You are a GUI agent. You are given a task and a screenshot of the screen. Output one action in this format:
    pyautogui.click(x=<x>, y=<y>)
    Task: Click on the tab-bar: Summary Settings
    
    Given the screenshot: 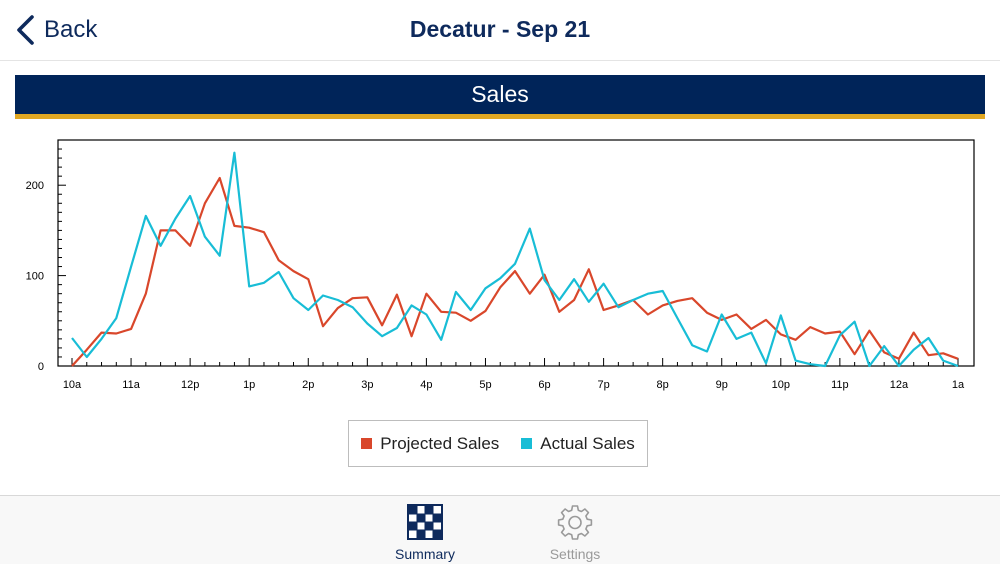 What is the action you would take?
    pyautogui.click(x=500, y=529)
    